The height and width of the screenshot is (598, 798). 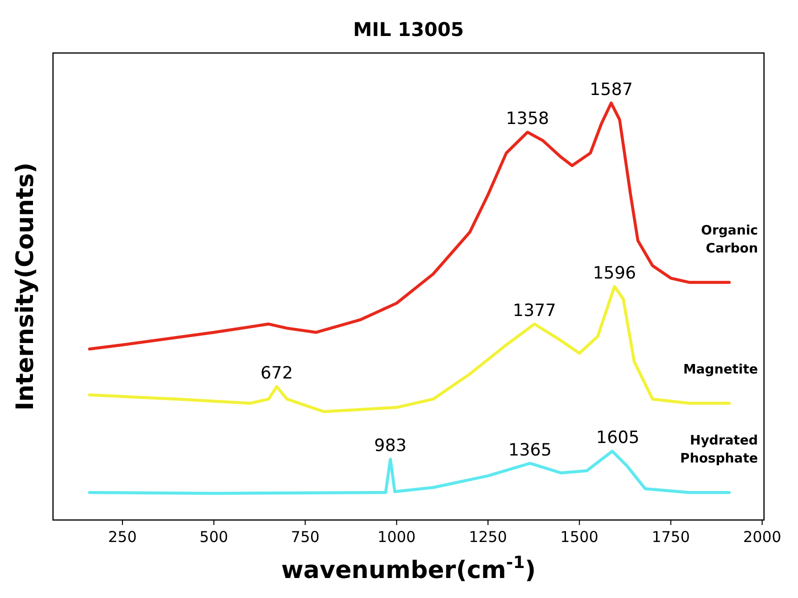 What do you see at coordinates (762, 537) in the screenshot?
I see `x-tick-label: 2000` at bounding box center [762, 537].